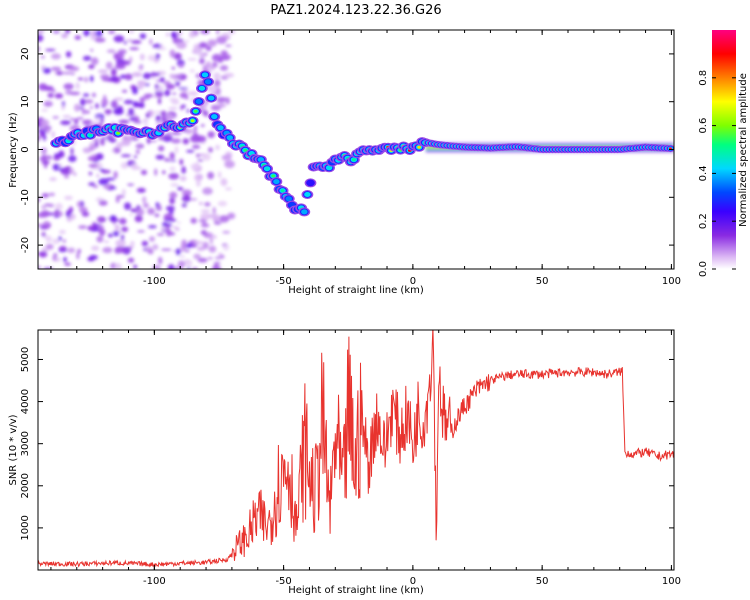  What do you see at coordinates (703, 126) in the screenshot?
I see `colorbar-tick-label: 0.6` at bounding box center [703, 126].